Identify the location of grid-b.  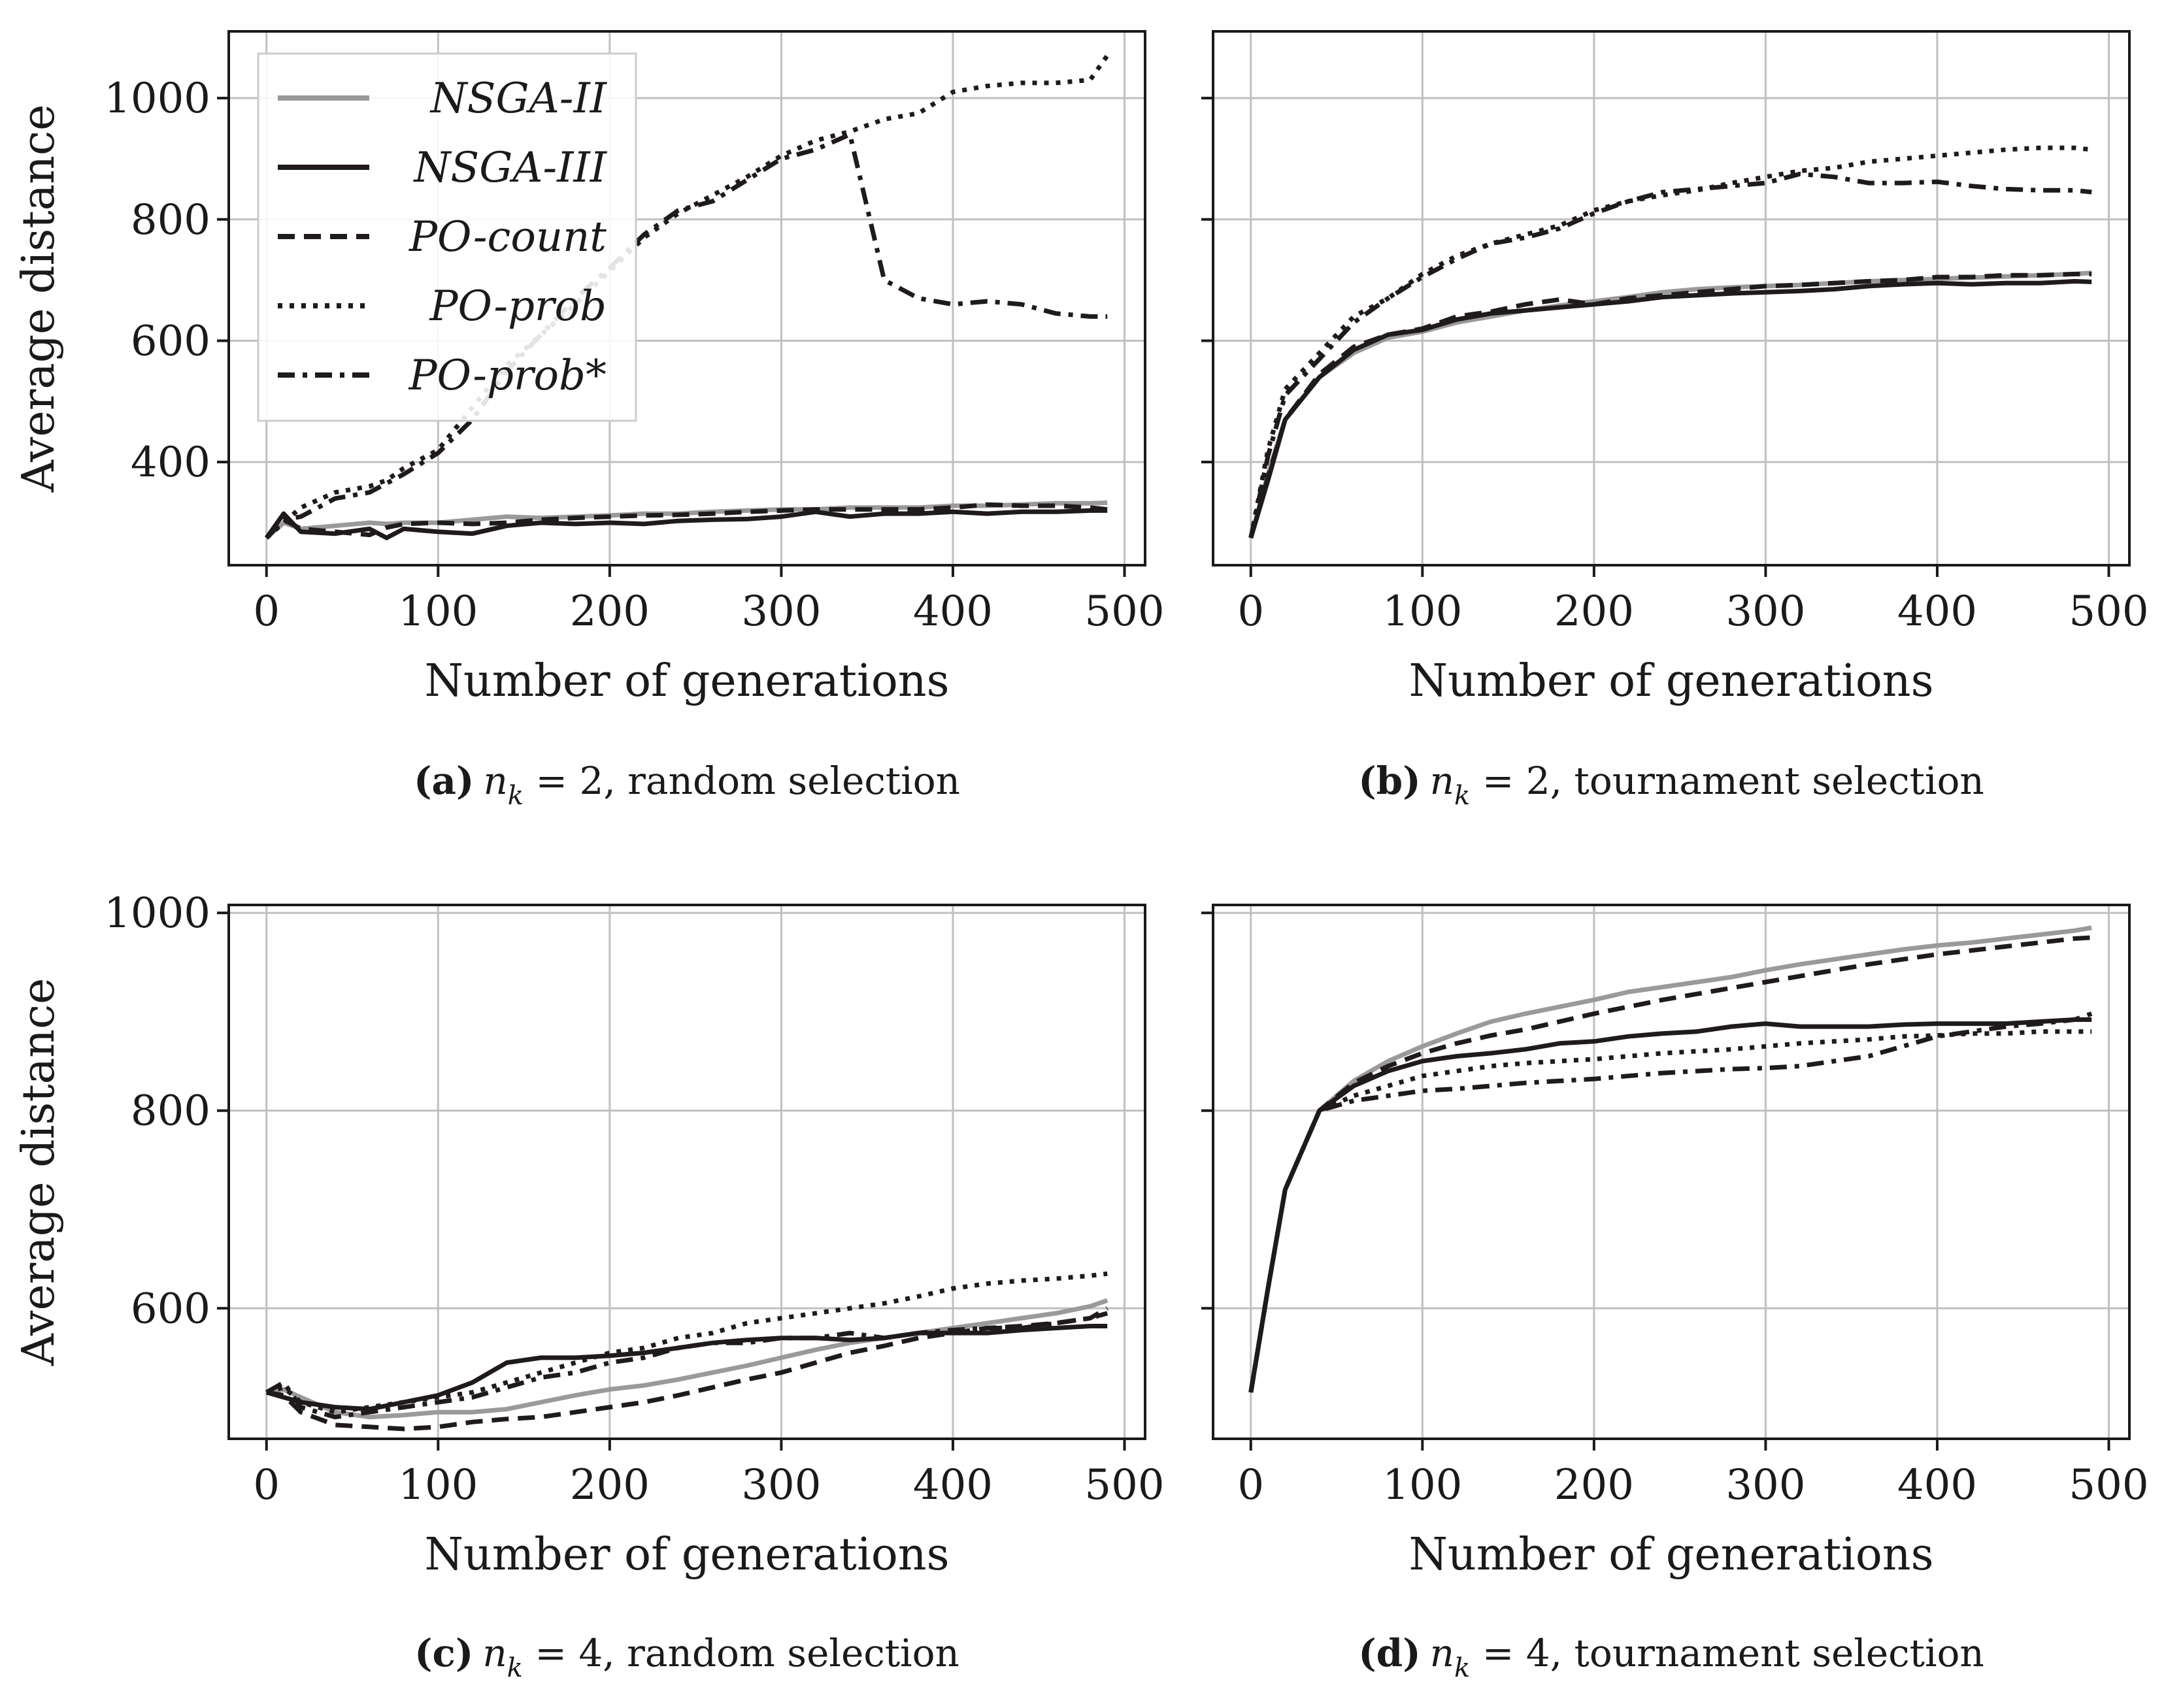
(1671, 298).